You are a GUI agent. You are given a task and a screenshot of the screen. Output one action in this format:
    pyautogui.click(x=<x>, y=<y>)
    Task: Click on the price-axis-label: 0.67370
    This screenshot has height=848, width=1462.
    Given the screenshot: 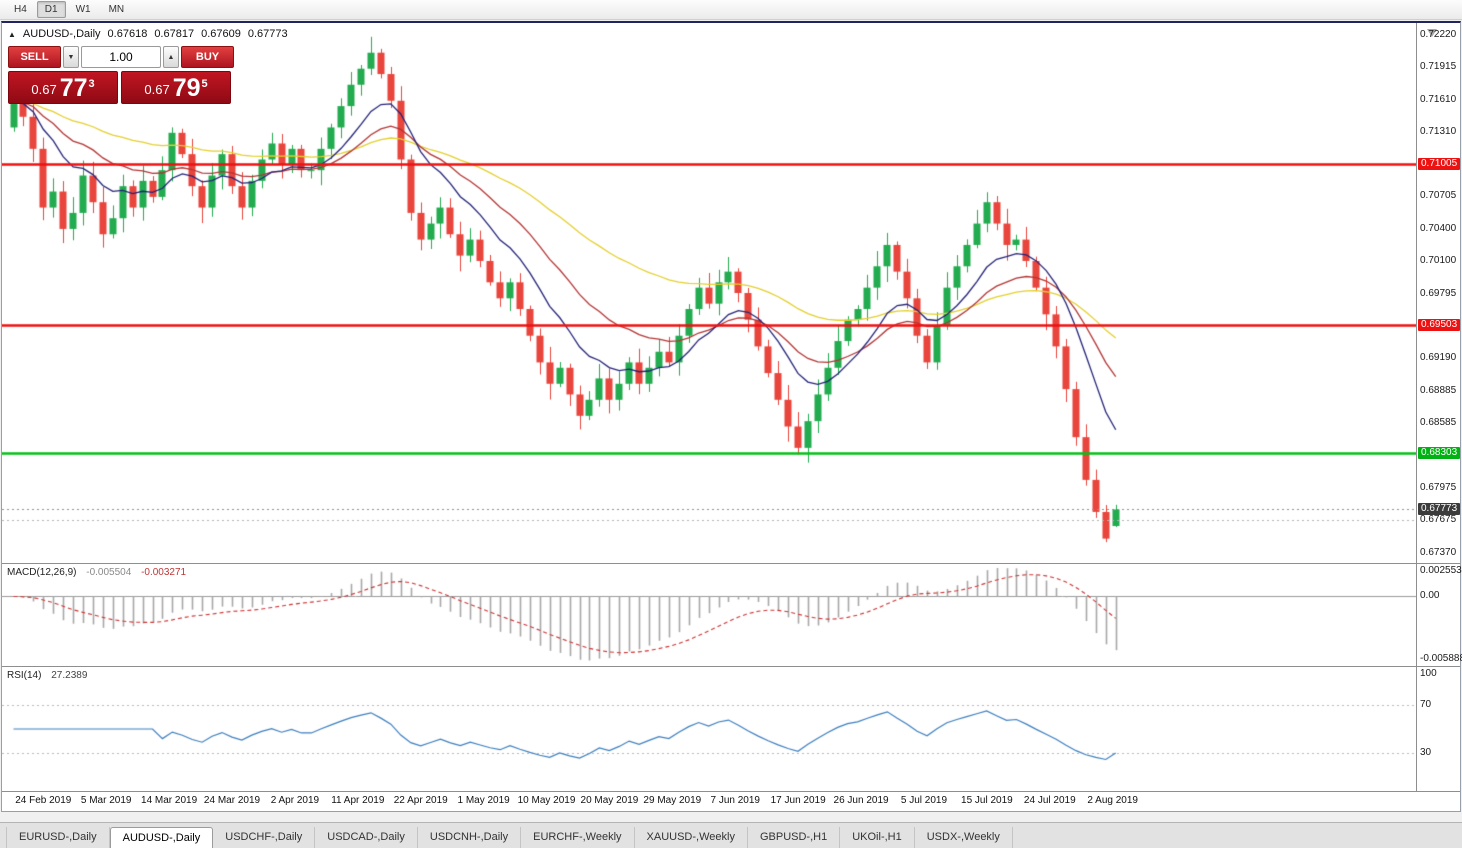 What is the action you would take?
    pyautogui.click(x=1438, y=552)
    